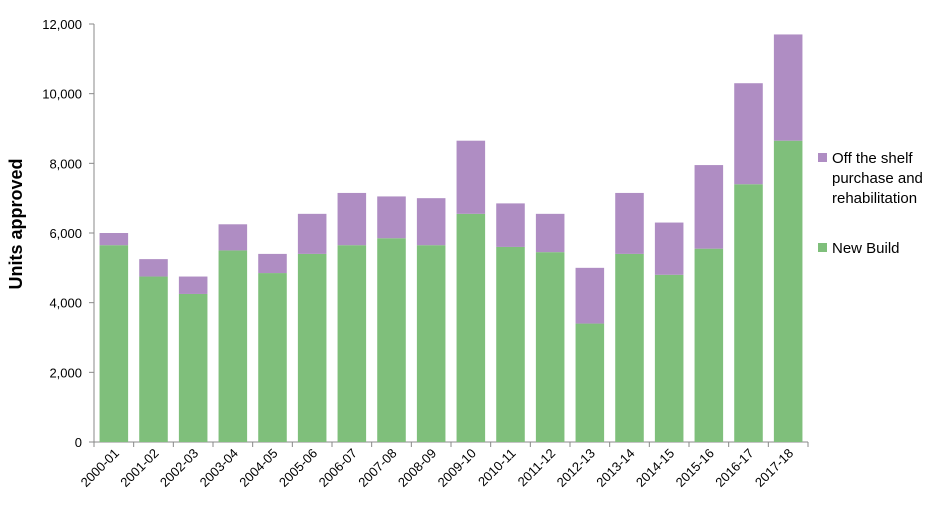 Image resolution: width=937 pixels, height=511 pixels. What do you see at coordinates (139, 468) in the screenshot?
I see `x-tick-label: 2001-02` at bounding box center [139, 468].